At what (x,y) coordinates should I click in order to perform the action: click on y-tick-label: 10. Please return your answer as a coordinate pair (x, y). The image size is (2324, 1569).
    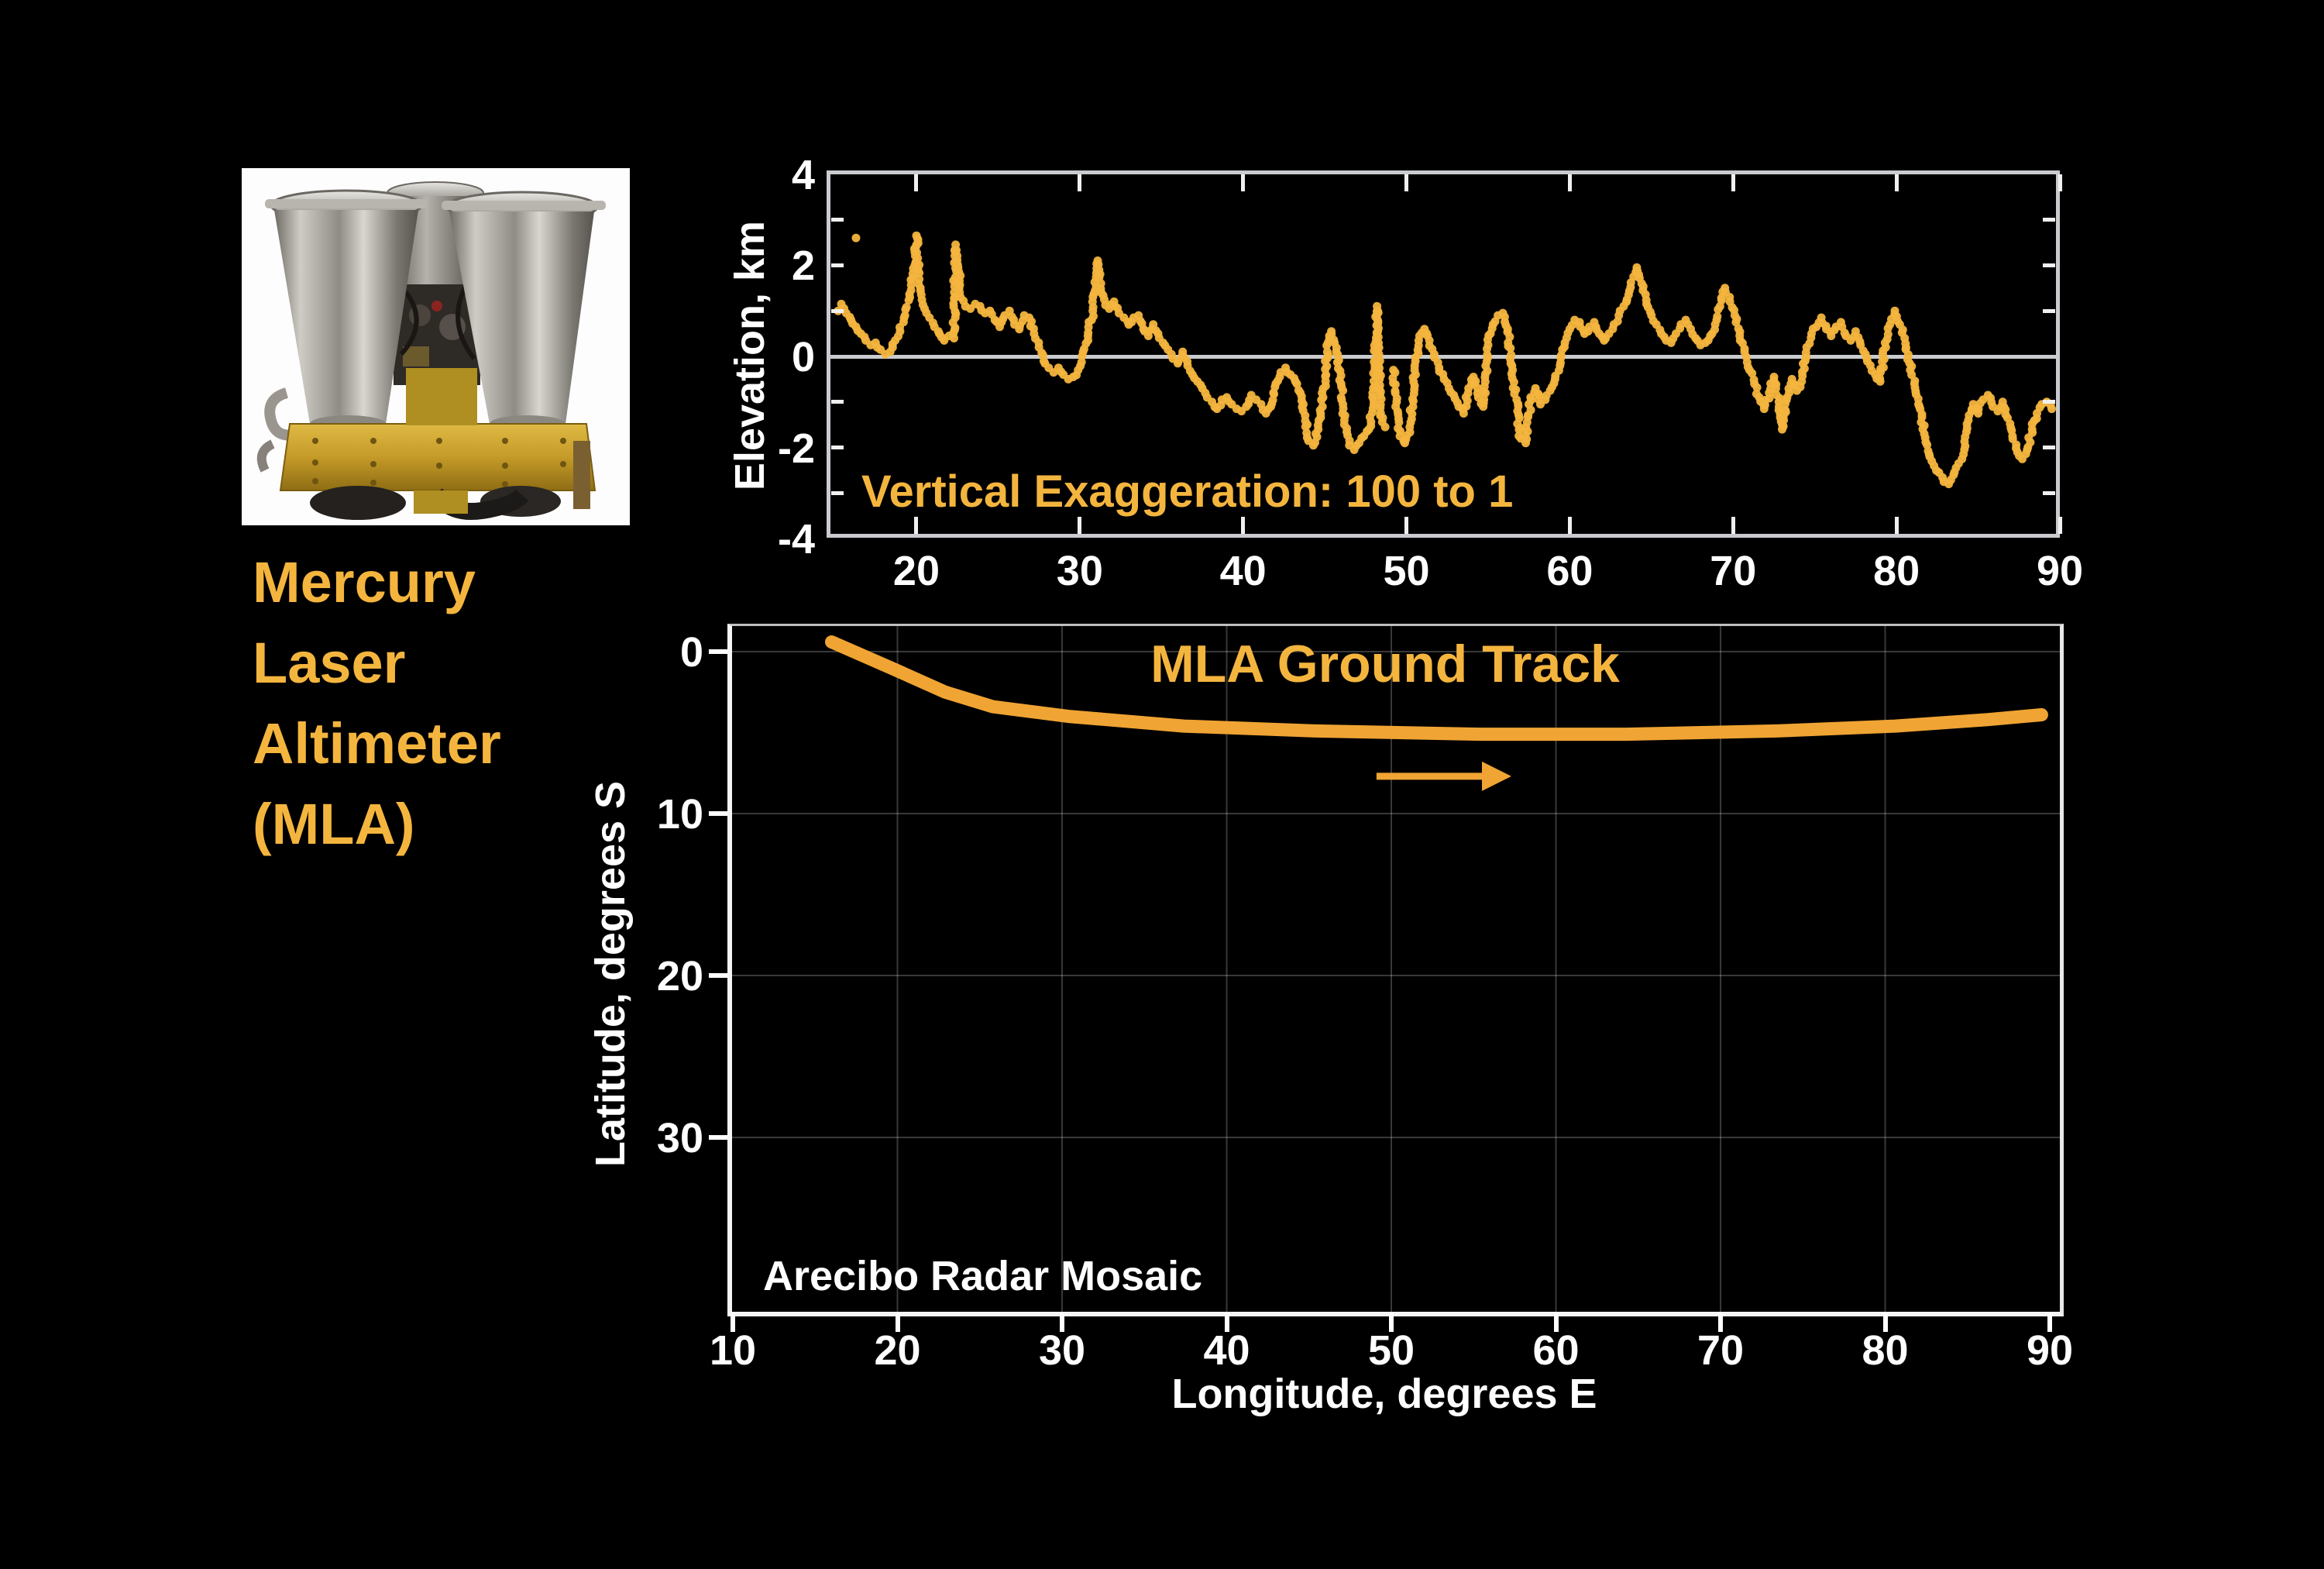
    Looking at the image, I should click on (679, 814).